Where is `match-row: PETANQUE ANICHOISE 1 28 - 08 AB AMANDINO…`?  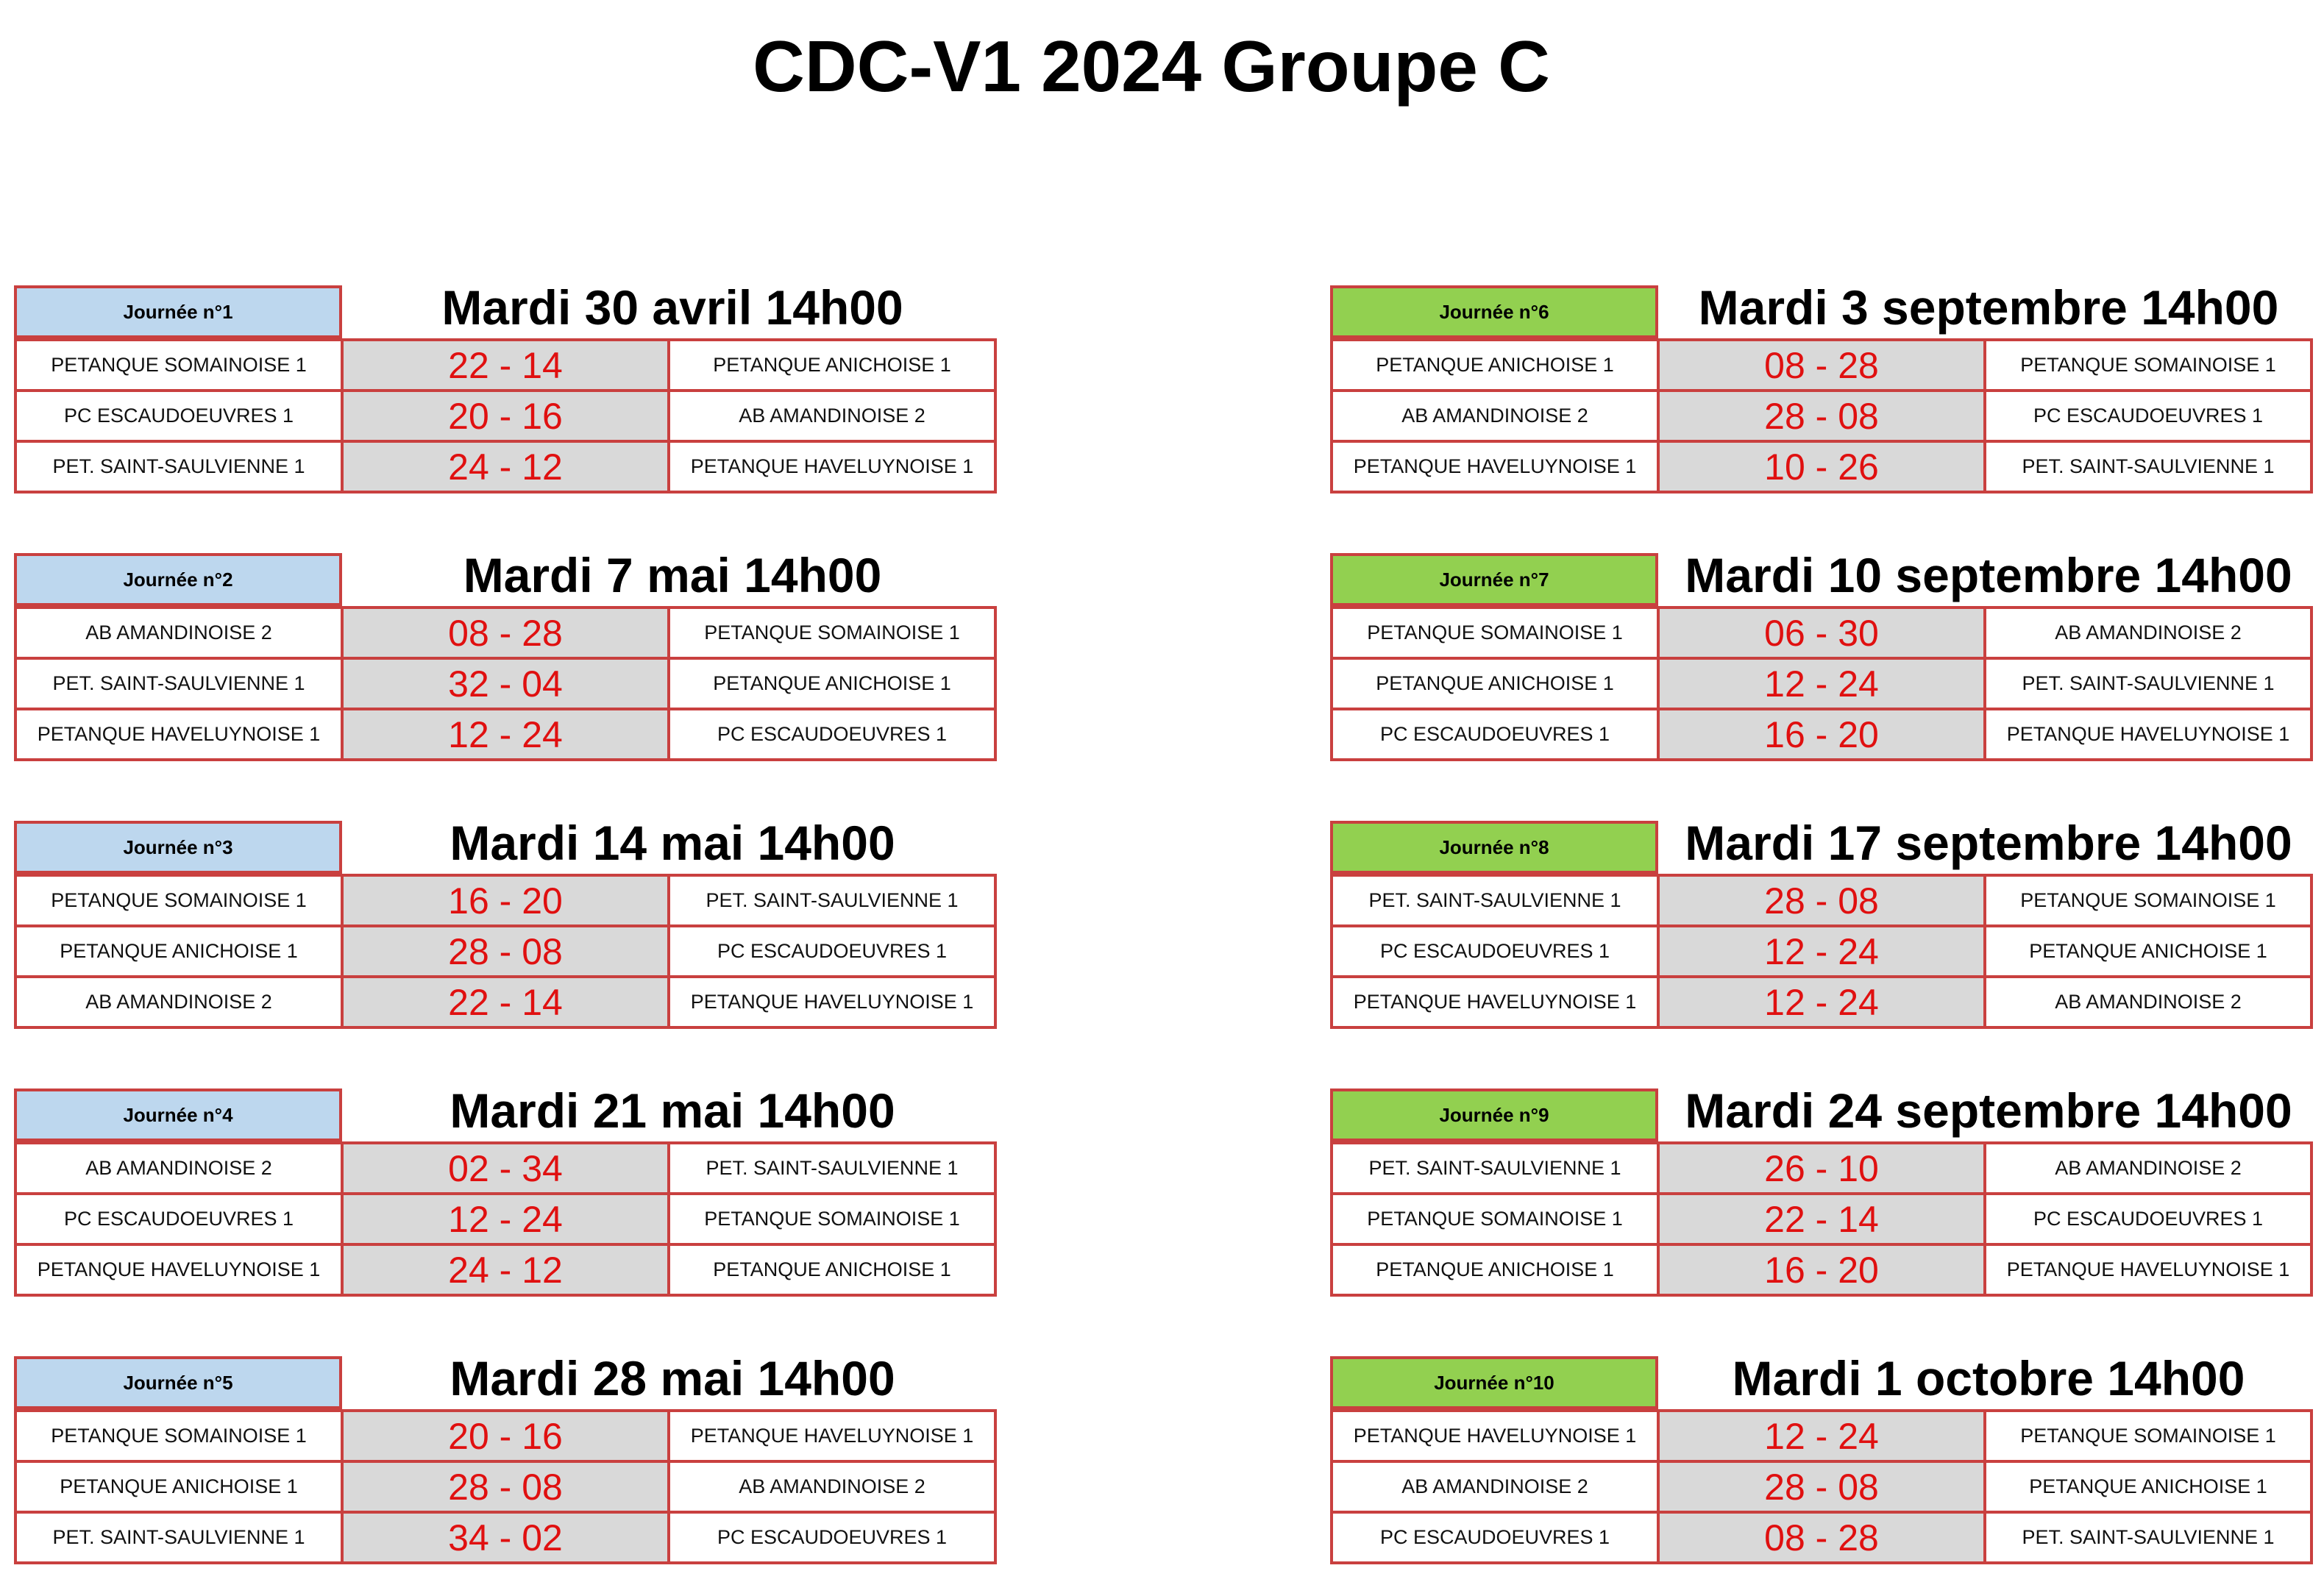 match-row: PETANQUE ANICHOISE 1 28 - 08 AB AMANDINO… is located at coordinates (505, 1487).